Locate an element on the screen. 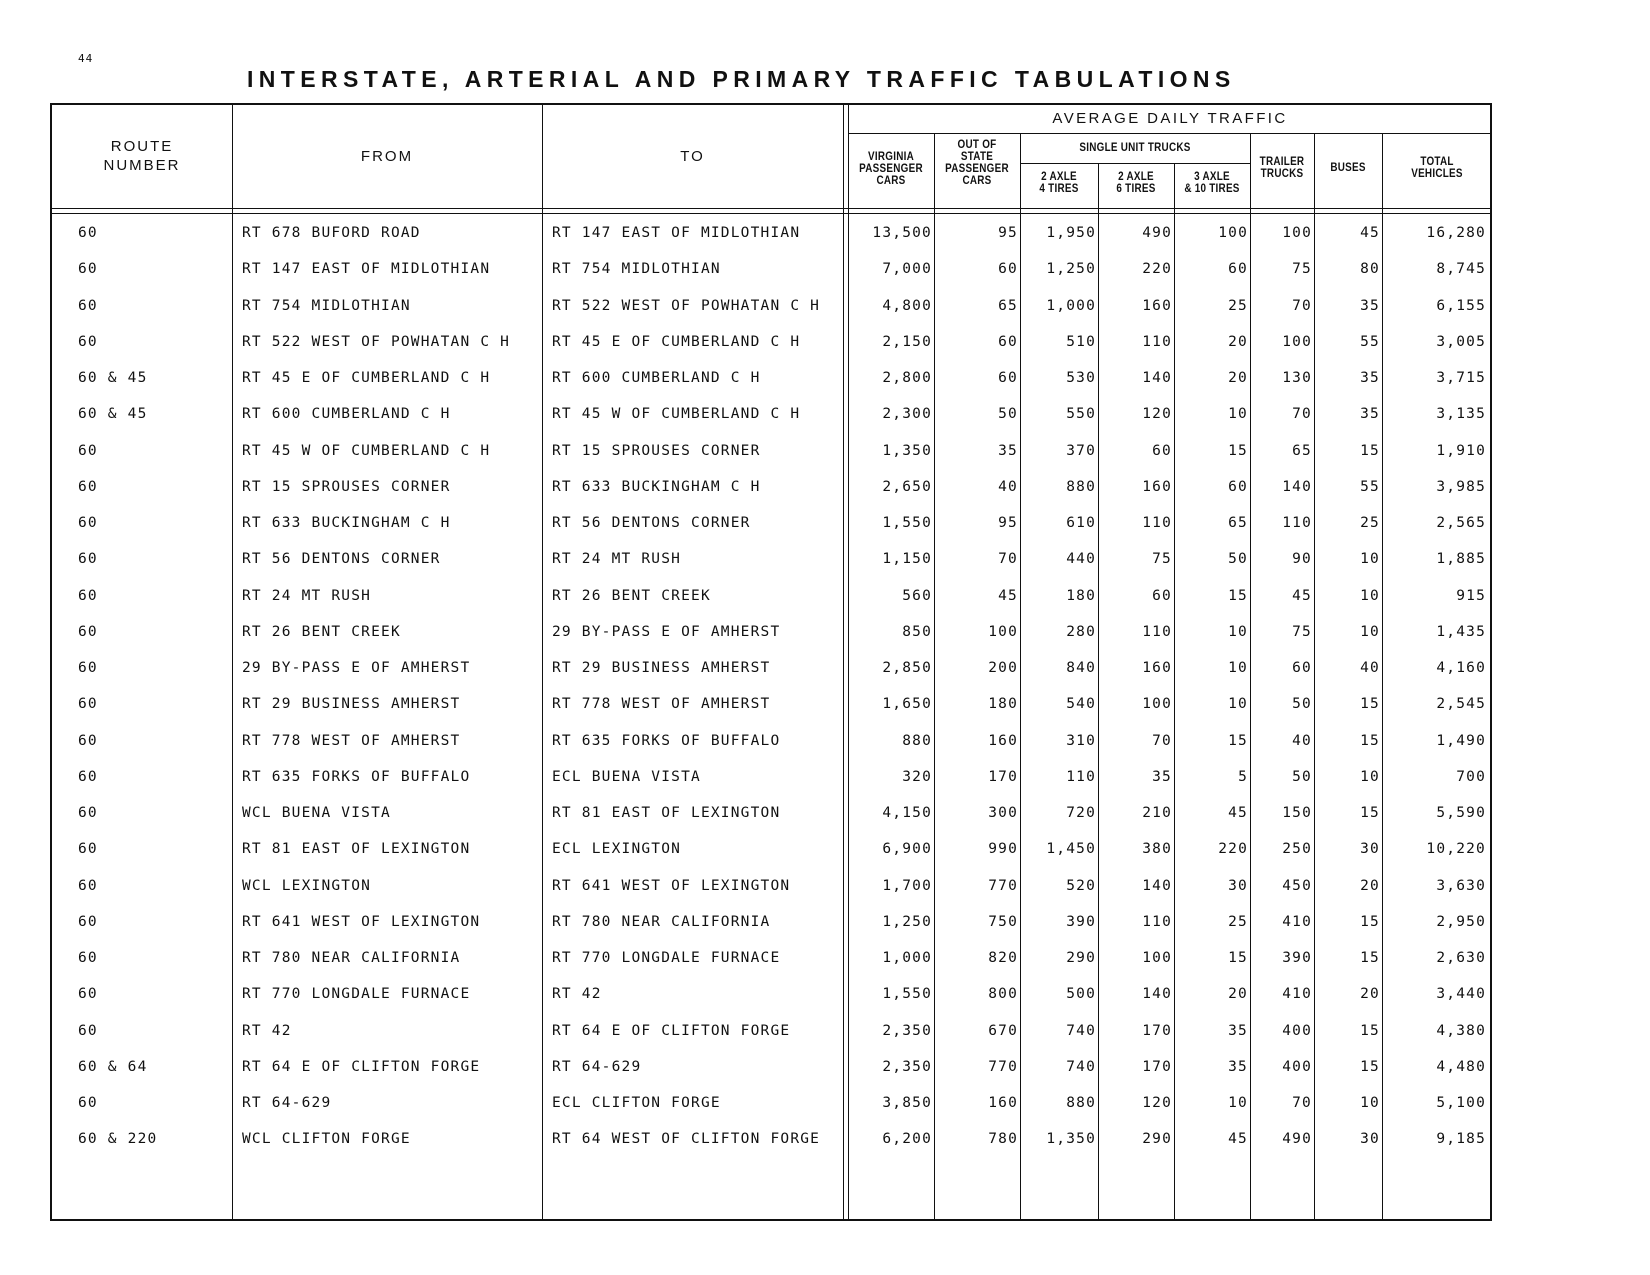 The width and height of the screenshot is (1650, 1275). cell-a24: 180 is located at coordinates (1081, 595).